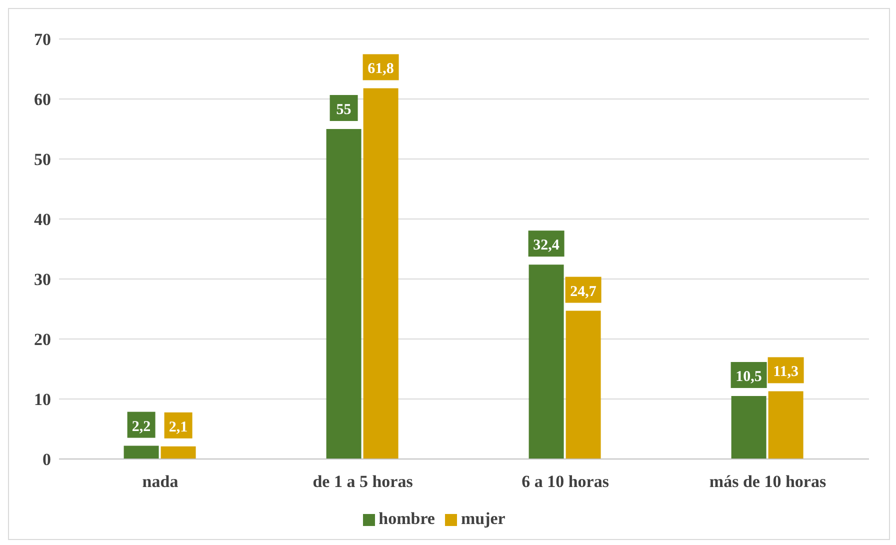 The height and width of the screenshot is (545, 896). Describe the element at coordinates (786, 372) in the screenshot. I see `data-label: 11,3` at that location.